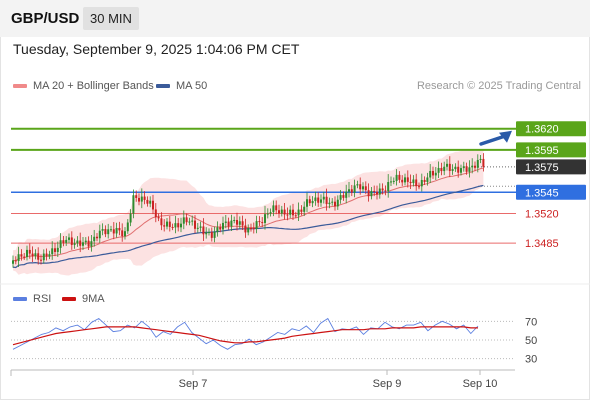 This screenshot has width=590, height=400. What do you see at coordinates (542, 130) in the screenshot?
I see `level-label-1.3620: 1.3620` at bounding box center [542, 130].